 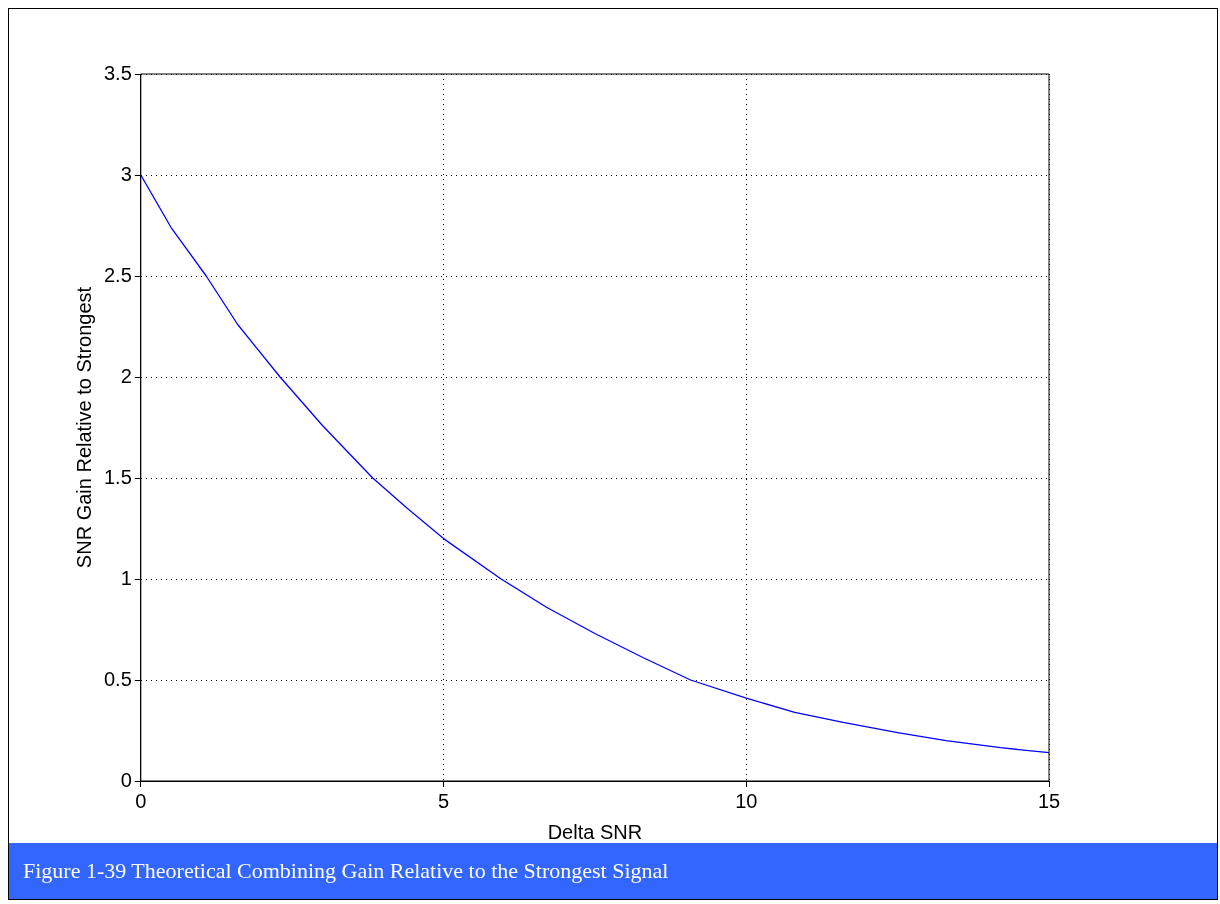 I want to click on y-tick-label: 2.5, so click(x=117, y=274).